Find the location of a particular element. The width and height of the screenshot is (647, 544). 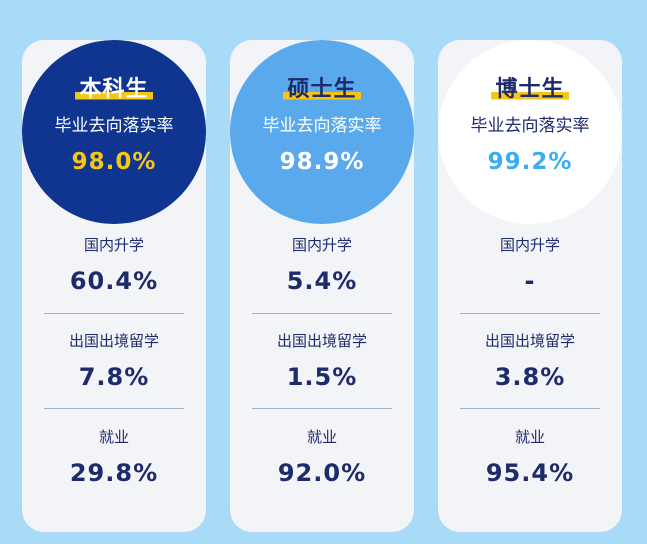

employment-stat: 就业 29.8% is located at coordinates (114, 458).